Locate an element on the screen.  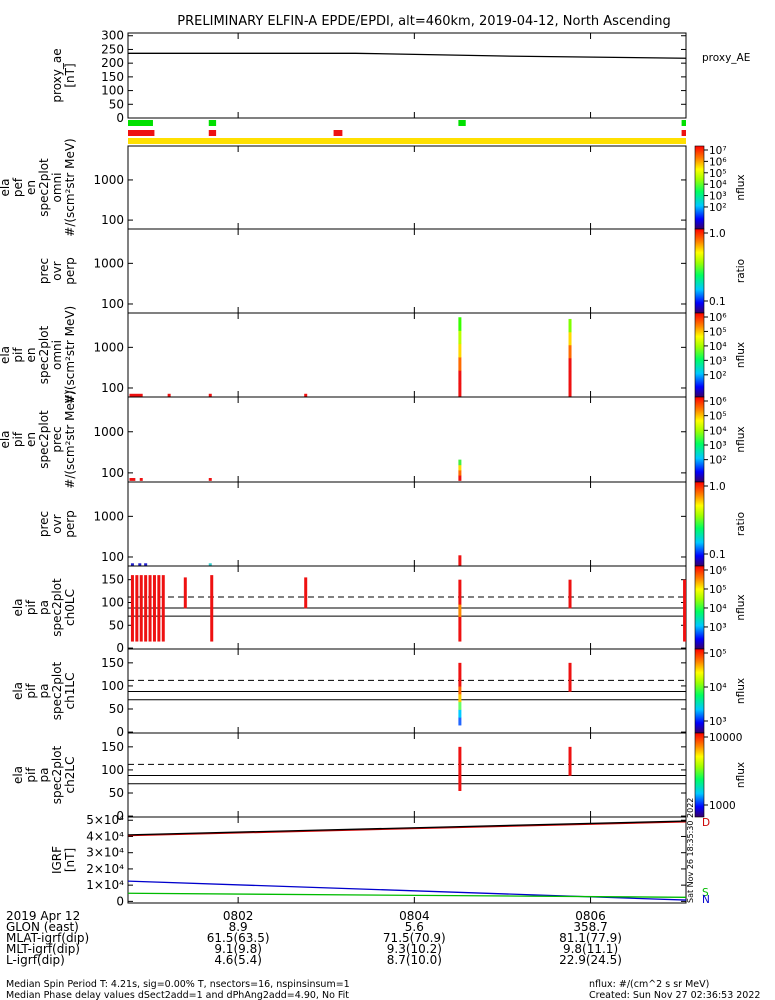
igrf-legend-s: S is located at coordinates (705, 893).